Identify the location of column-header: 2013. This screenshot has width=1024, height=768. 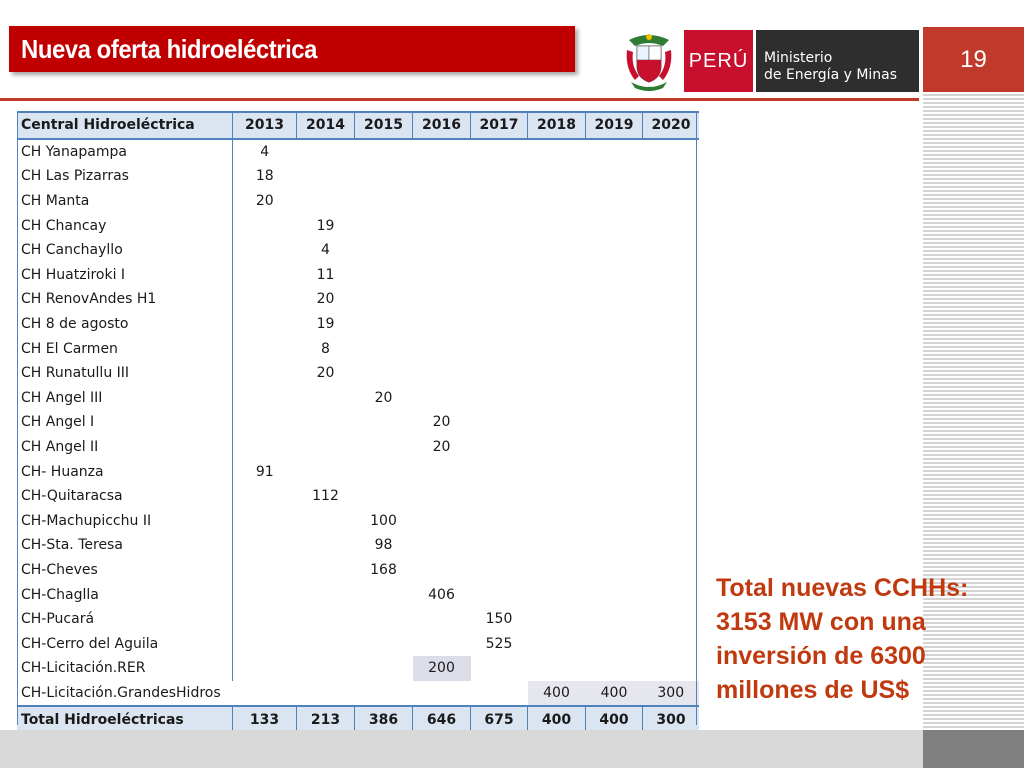
(264, 125).